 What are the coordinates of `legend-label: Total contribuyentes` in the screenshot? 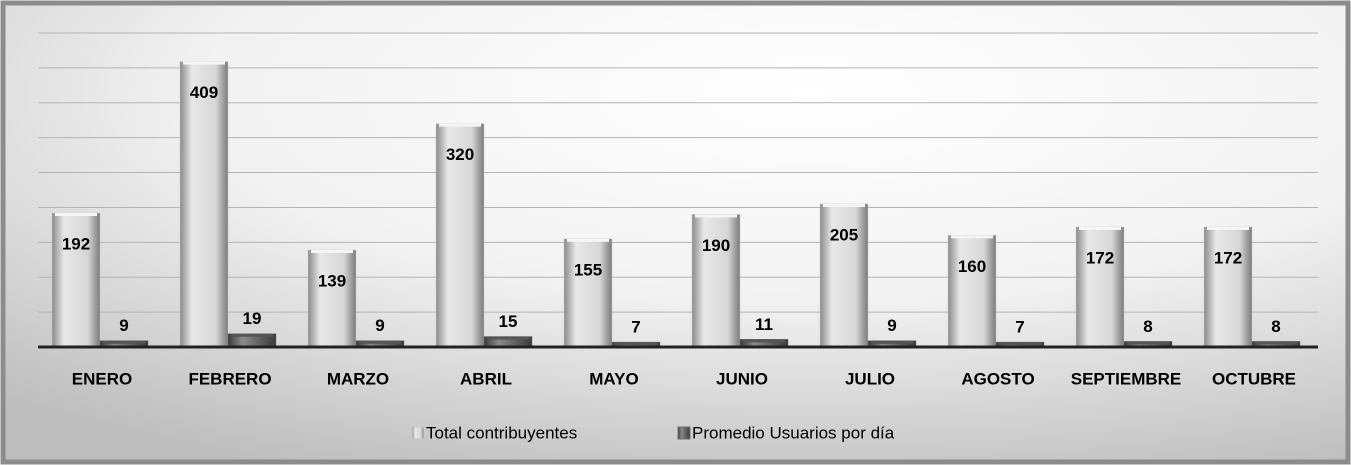 It's located at (501, 432).